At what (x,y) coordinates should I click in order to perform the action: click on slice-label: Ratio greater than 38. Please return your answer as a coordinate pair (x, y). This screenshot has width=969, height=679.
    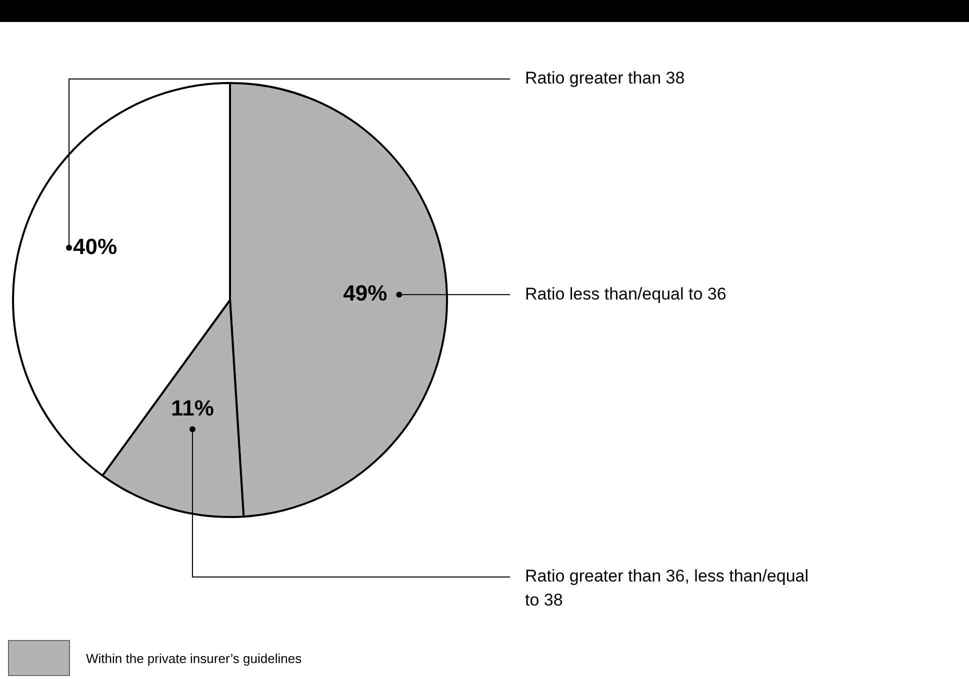
    Looking at the image, I should click on (605, 78).